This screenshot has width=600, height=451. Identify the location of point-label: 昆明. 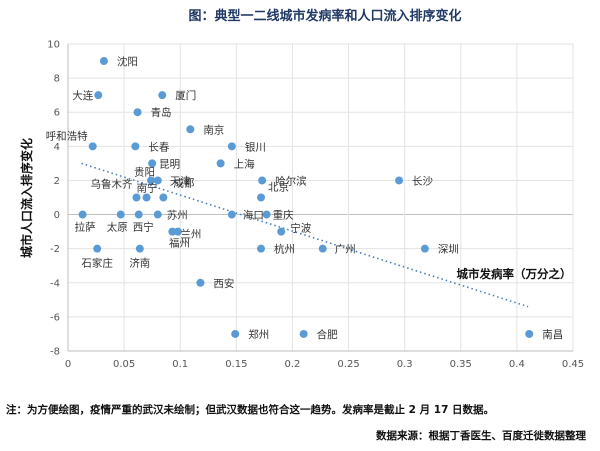
(169, 164).